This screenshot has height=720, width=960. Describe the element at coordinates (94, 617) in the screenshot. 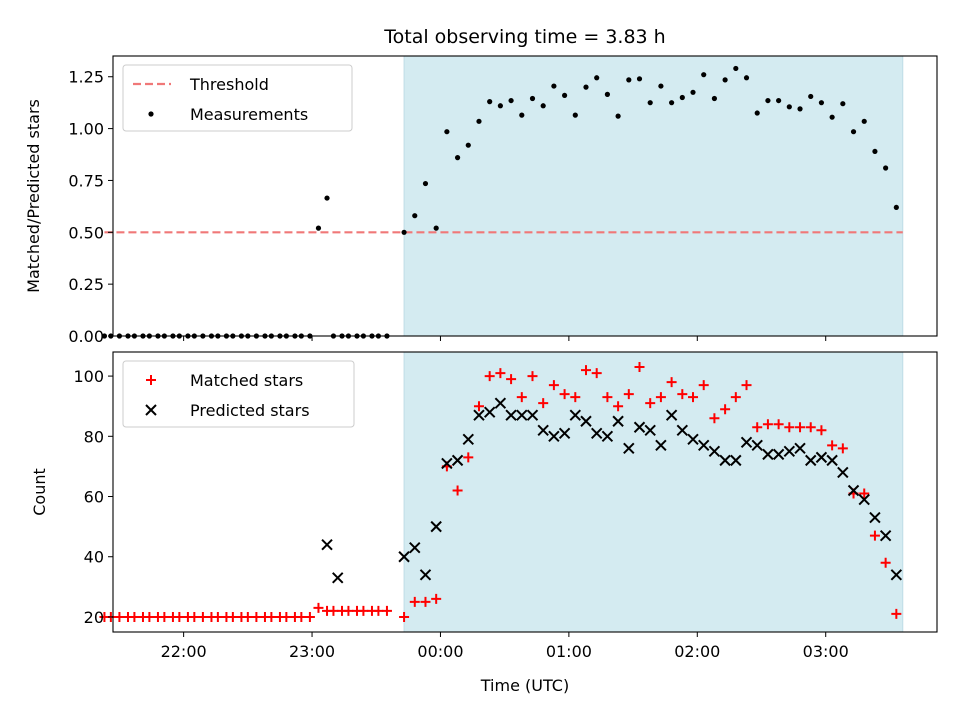

I see `bottom-y-tick-label: 20` at that location.